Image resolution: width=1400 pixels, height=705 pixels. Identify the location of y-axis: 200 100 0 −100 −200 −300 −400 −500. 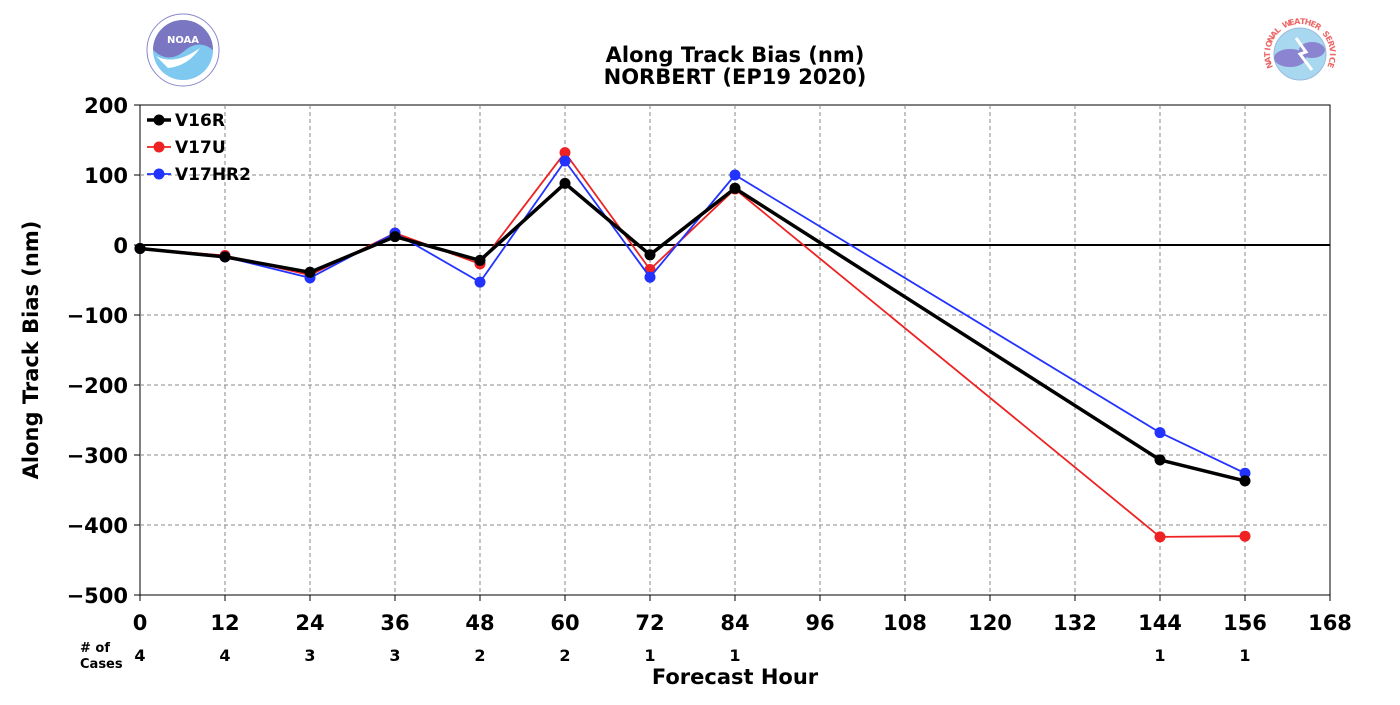
(103, 351).